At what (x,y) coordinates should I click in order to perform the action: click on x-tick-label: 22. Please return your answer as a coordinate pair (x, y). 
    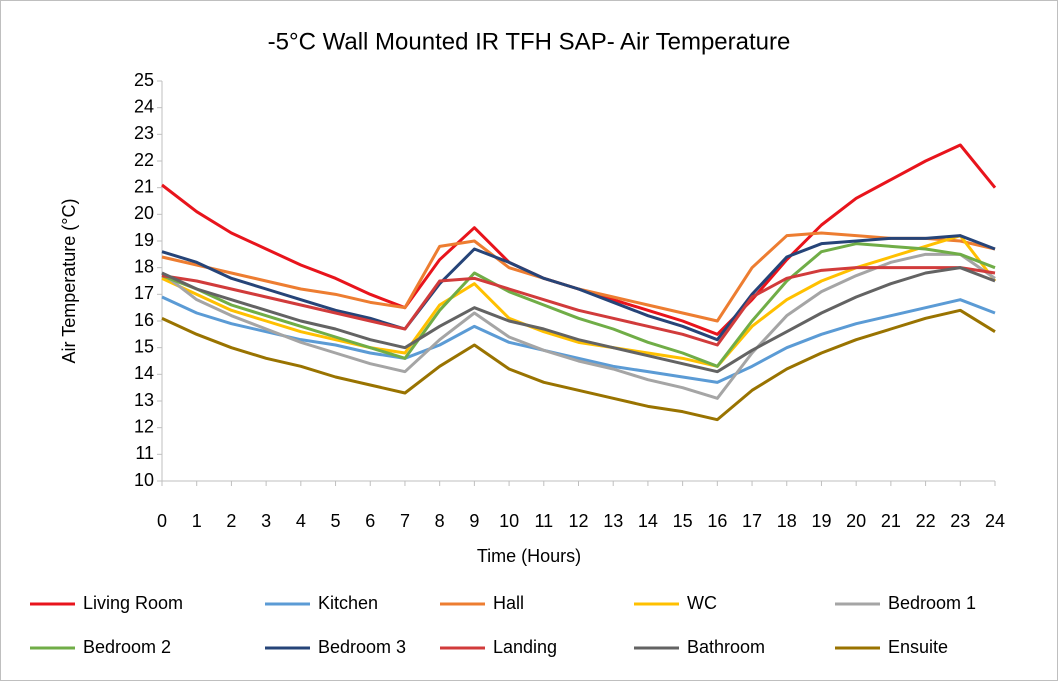
    Looking at the image, I should click on (926, 521).